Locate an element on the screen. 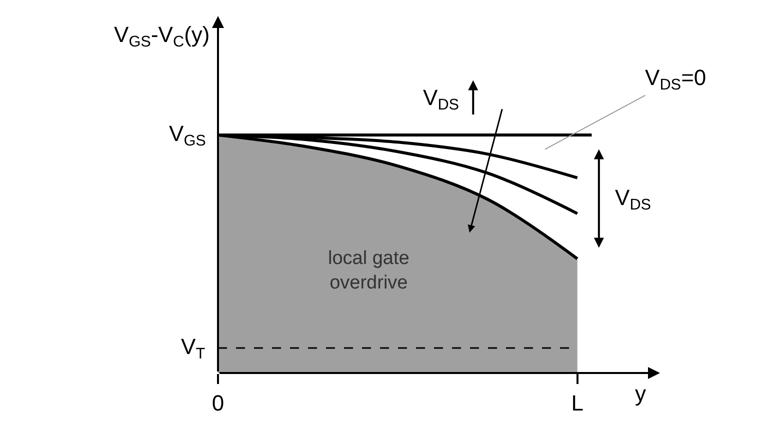  x-tick-label: 0 is located at coordinates (218, 403).